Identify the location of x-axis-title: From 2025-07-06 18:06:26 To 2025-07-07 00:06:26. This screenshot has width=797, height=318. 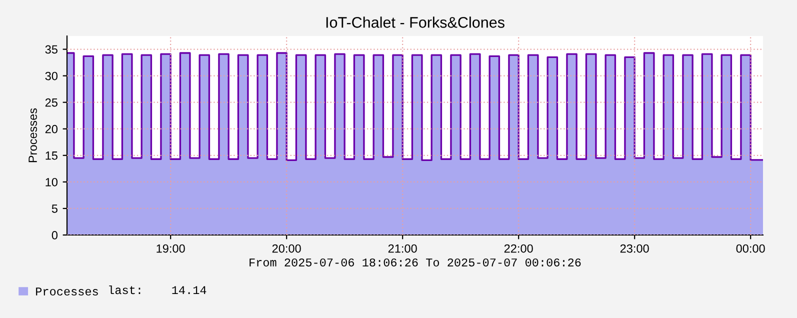
(415, 262).